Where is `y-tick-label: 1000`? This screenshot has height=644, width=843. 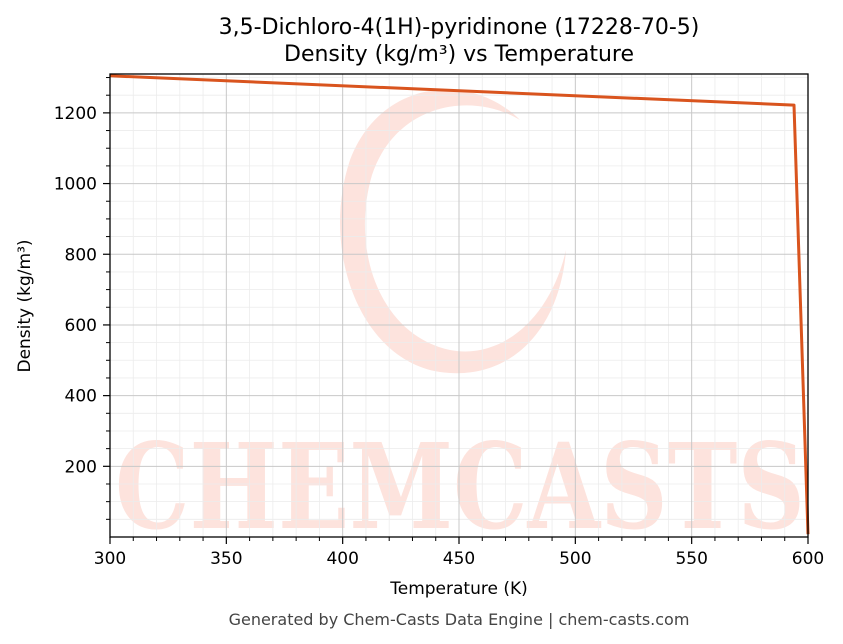 y-tick-label: 1000 is located at coordinates (75, 185).